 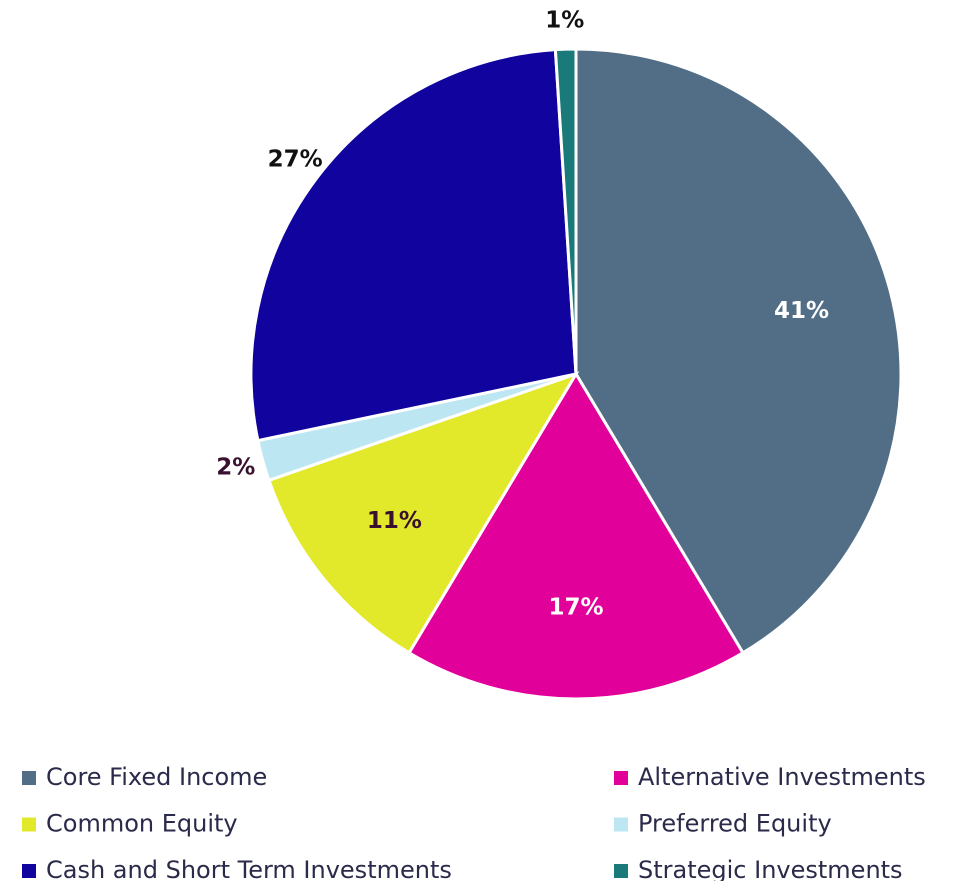 What do you see at coordinates (394, 521) in the screenshot?
I see `data-label: 11%` at bounding box center [394, 521].